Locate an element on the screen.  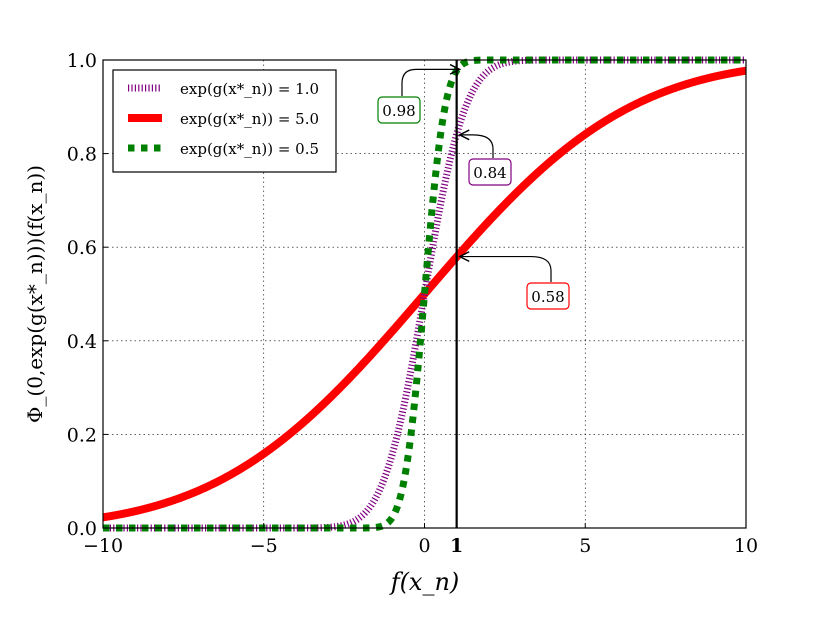
y-tick-label: 0.2 is located at coordinates (82, 435).